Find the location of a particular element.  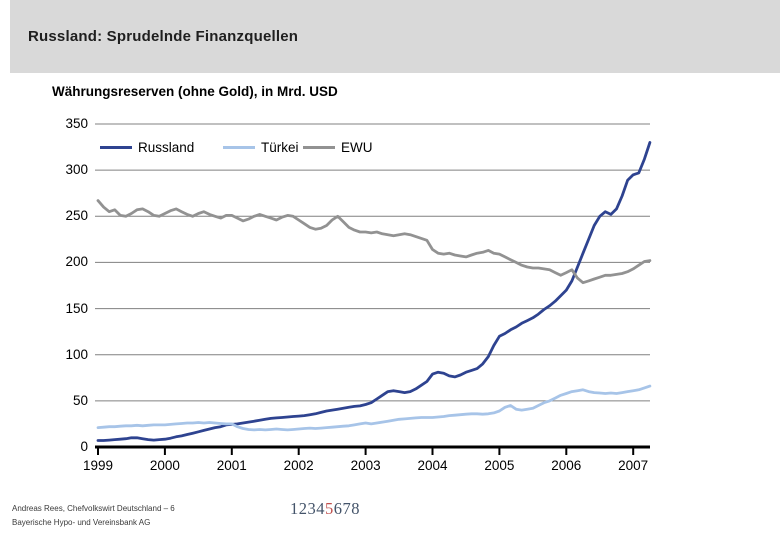

x-axis-label: 2006 is located at coordinates (566, 465).